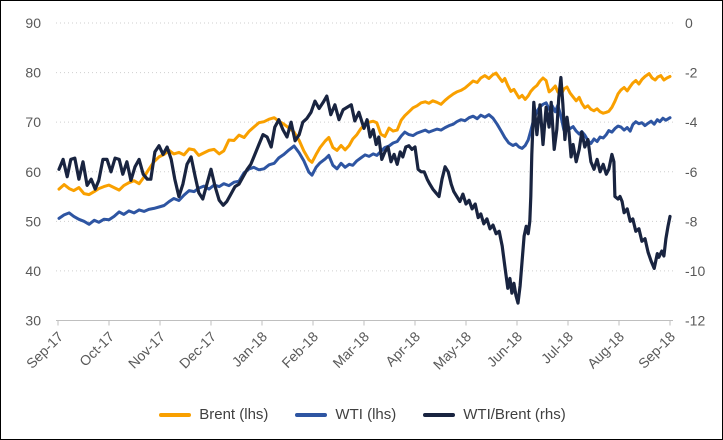 The width and height of the screenshot is (723, 440). I want to click on chart-legend: Brent (lhs) WTI (lhs) WTI/Brent (rhs), so click(361, 415).